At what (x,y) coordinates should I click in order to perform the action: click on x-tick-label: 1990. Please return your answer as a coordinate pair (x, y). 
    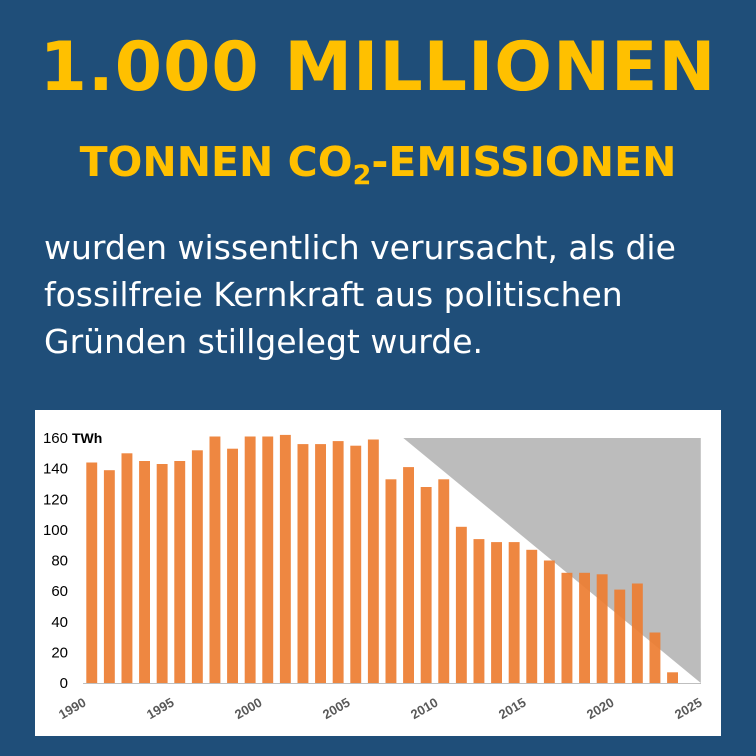
    Looking at the image, I should click on (72, 708).